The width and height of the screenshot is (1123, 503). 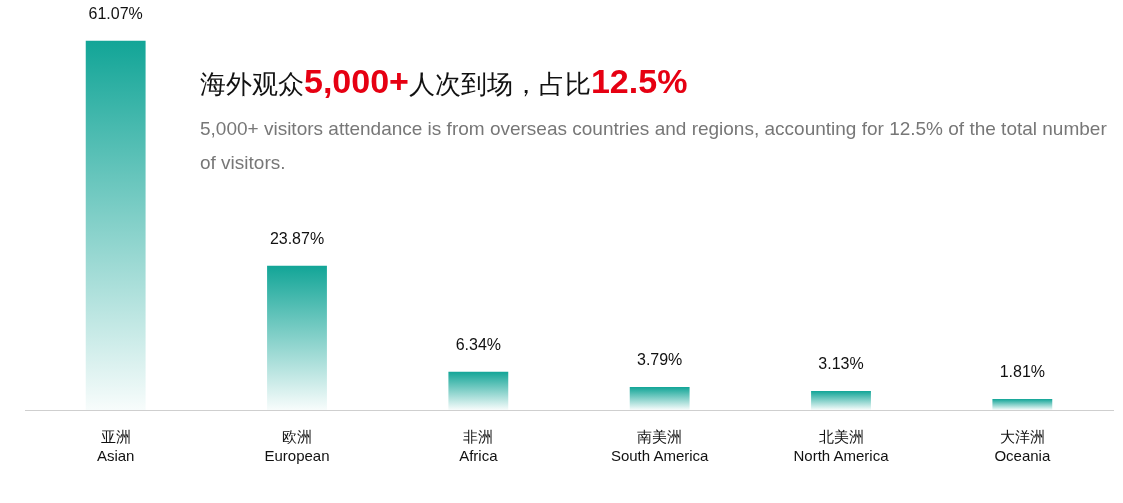 I want to click on x-tick-label: 非洲 Africa, so click(x=479, y=446).